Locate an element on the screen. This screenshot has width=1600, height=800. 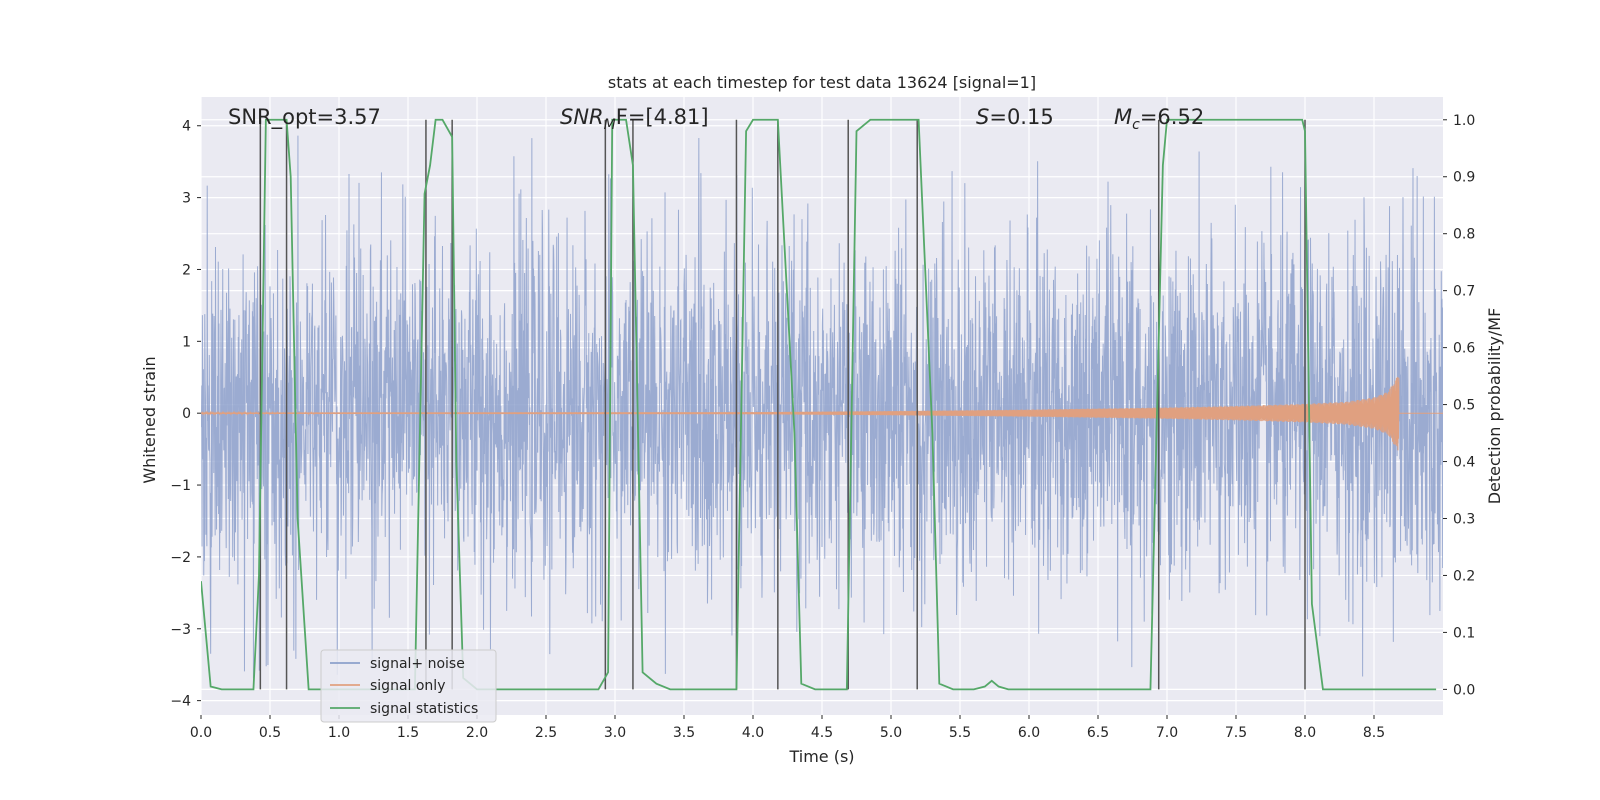
annotation-s-main: S is located at coordinates (982, 117).